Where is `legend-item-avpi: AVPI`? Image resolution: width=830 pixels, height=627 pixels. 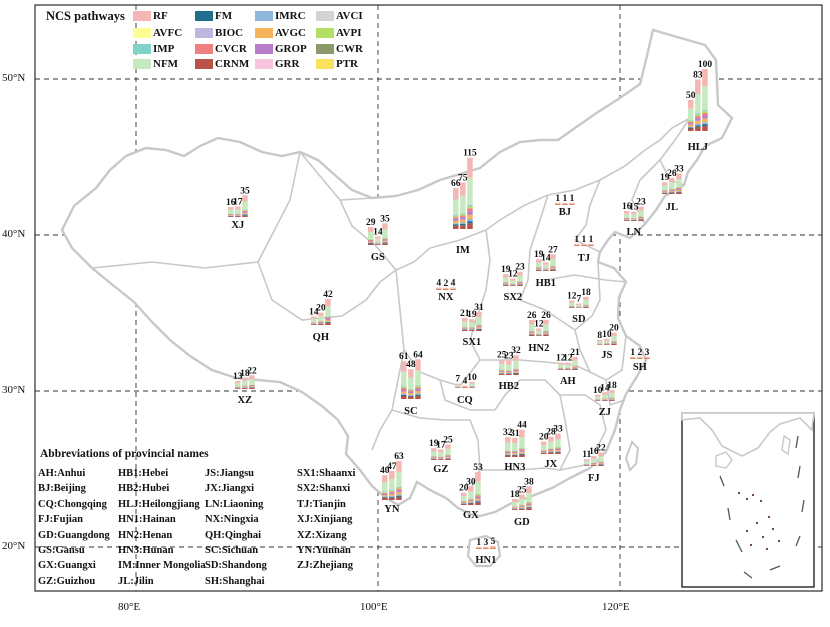
legend-item-avpi: AVPI is located at coordinates (338, 33).